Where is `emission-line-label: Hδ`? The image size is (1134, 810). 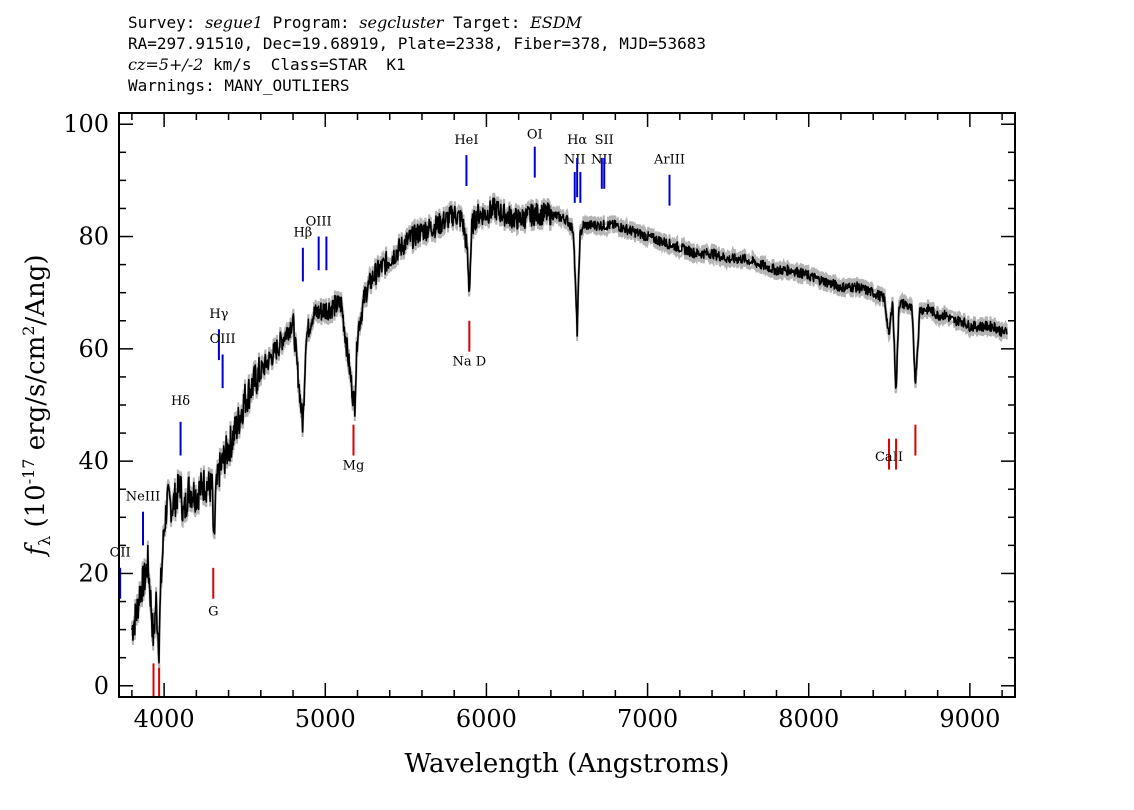
emission-line-label: Hδ is located at coordinates (180, 401).